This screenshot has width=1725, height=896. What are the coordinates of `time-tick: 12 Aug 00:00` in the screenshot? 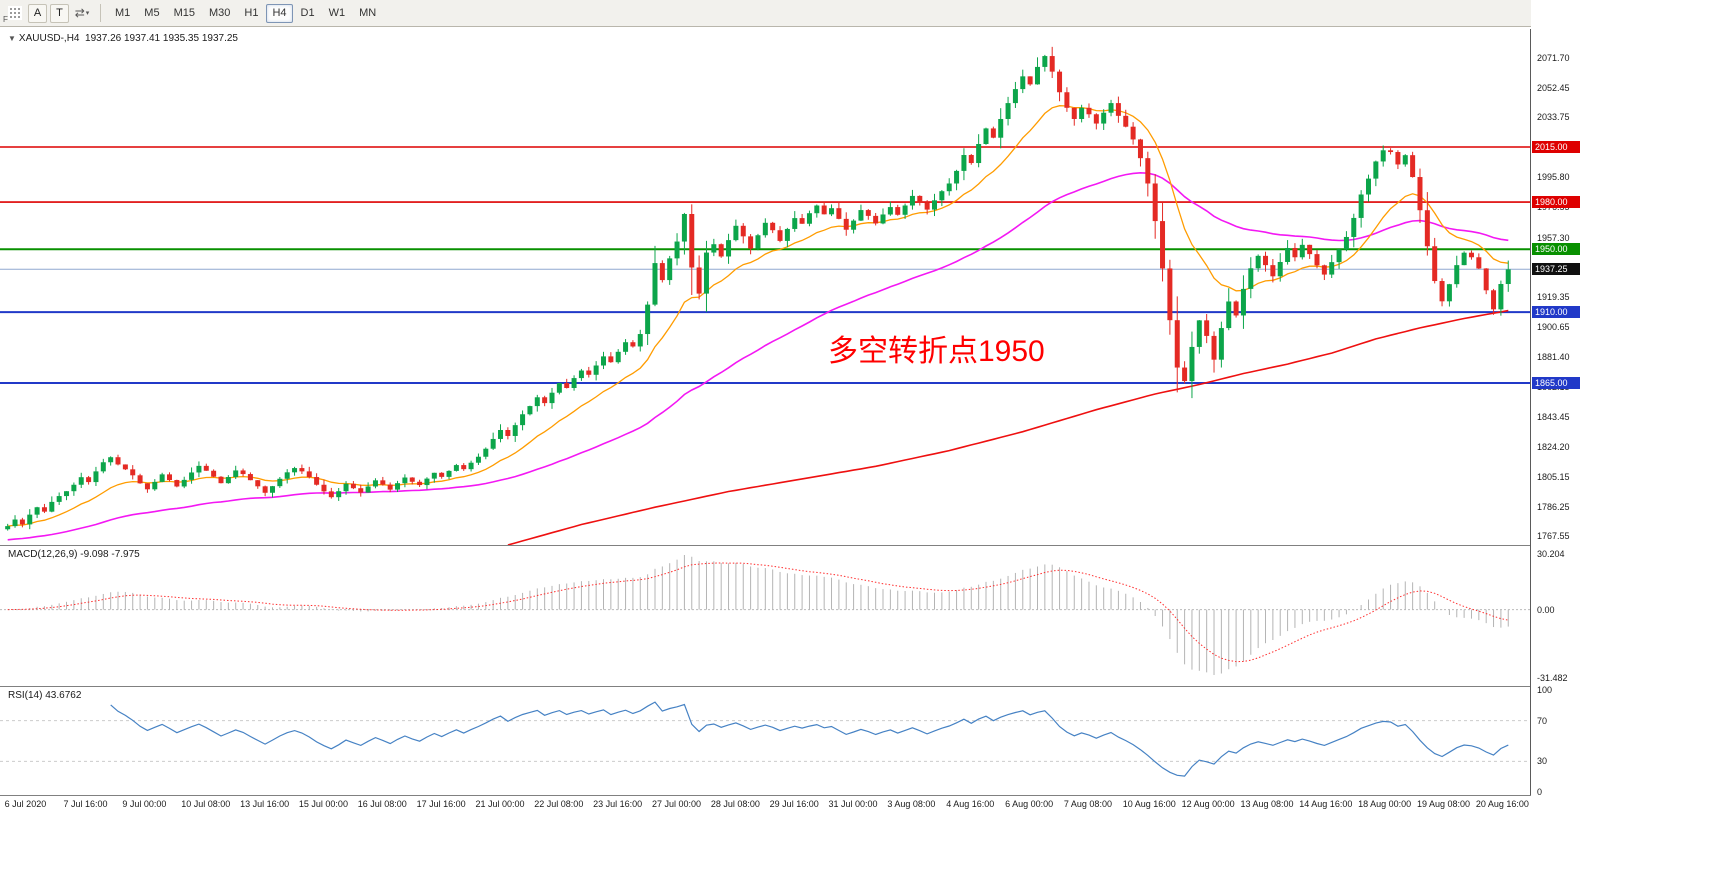 It's located at (1208, 804).